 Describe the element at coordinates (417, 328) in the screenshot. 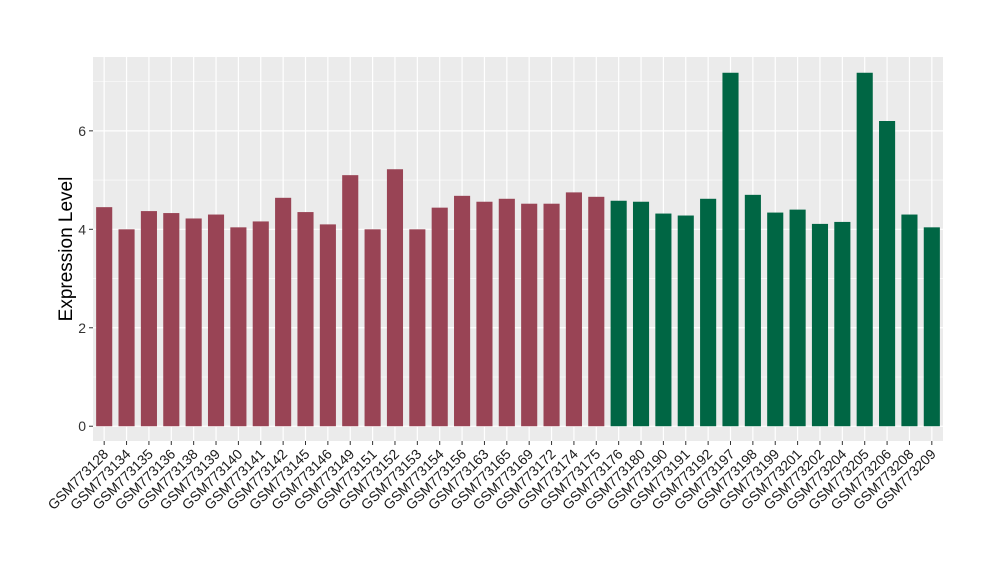

I see `bar-GSM773153` at that location.